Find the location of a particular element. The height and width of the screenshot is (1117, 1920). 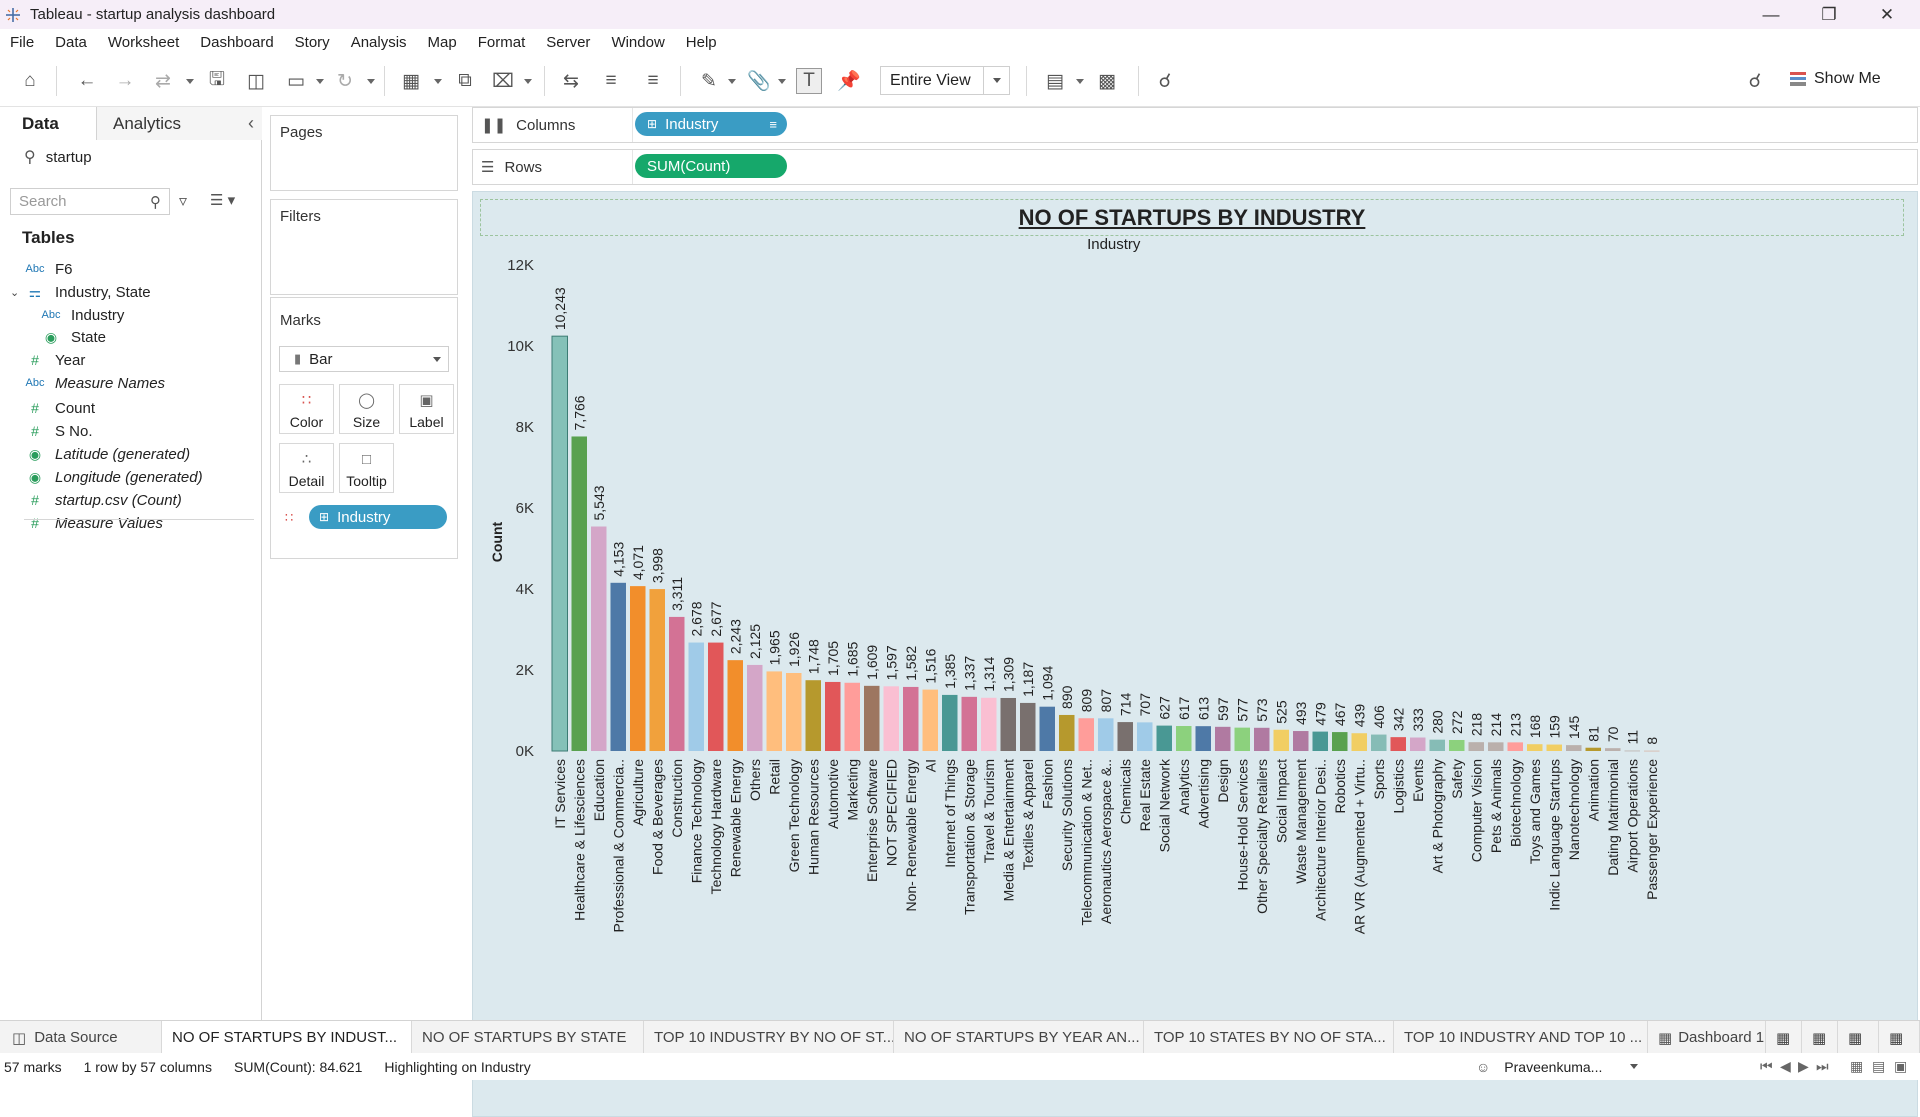

new-worksheet-tab-icon: ▦ is located at coordinates (1820, 1037).